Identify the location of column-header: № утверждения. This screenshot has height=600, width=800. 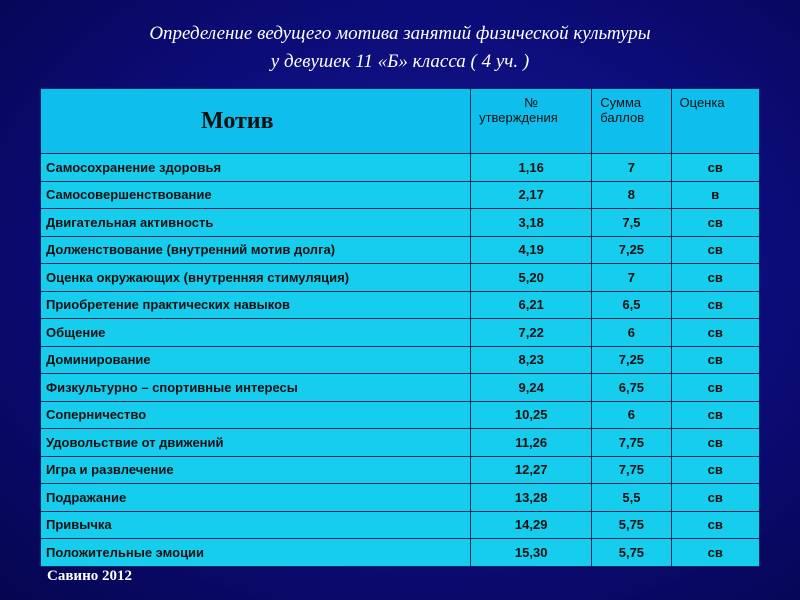
(531, 121).